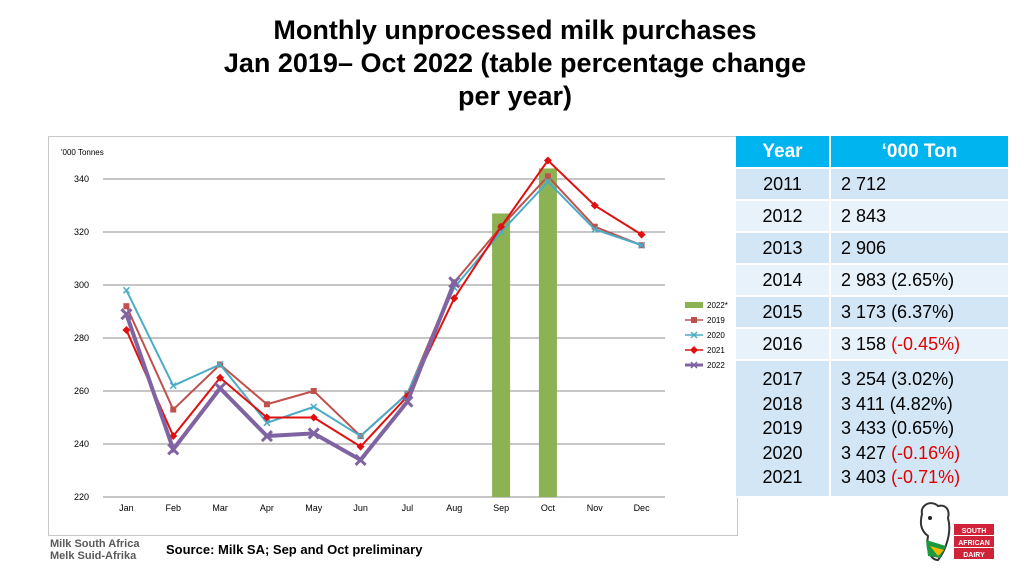  Describe the element at coordinates (782, 452) in the screenshot. I see `table-year: 2020` at that location.